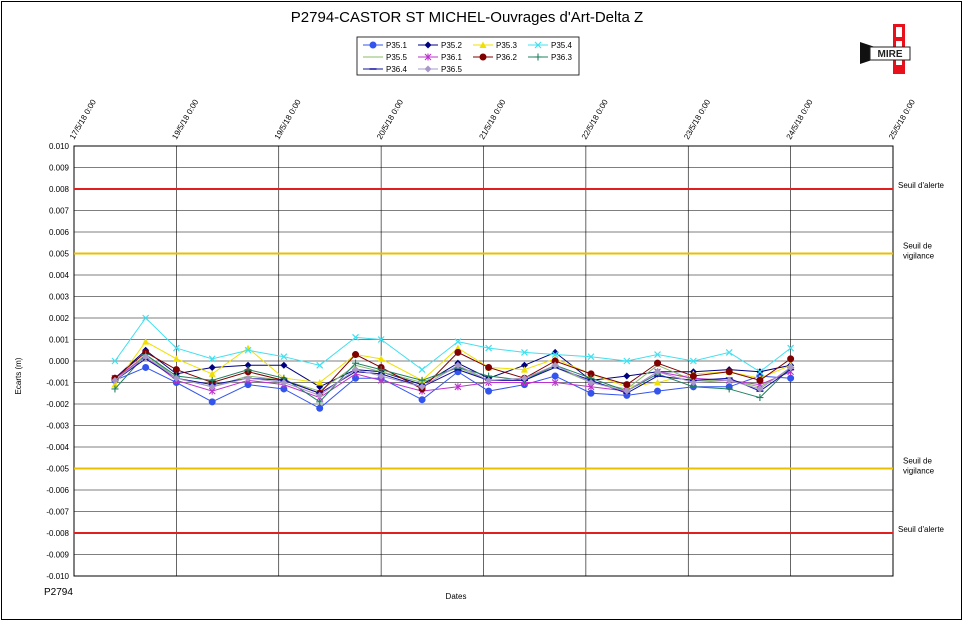 The image size is (965, 623). I want to click on y-tick-label: 0.004, so click(59, 275).